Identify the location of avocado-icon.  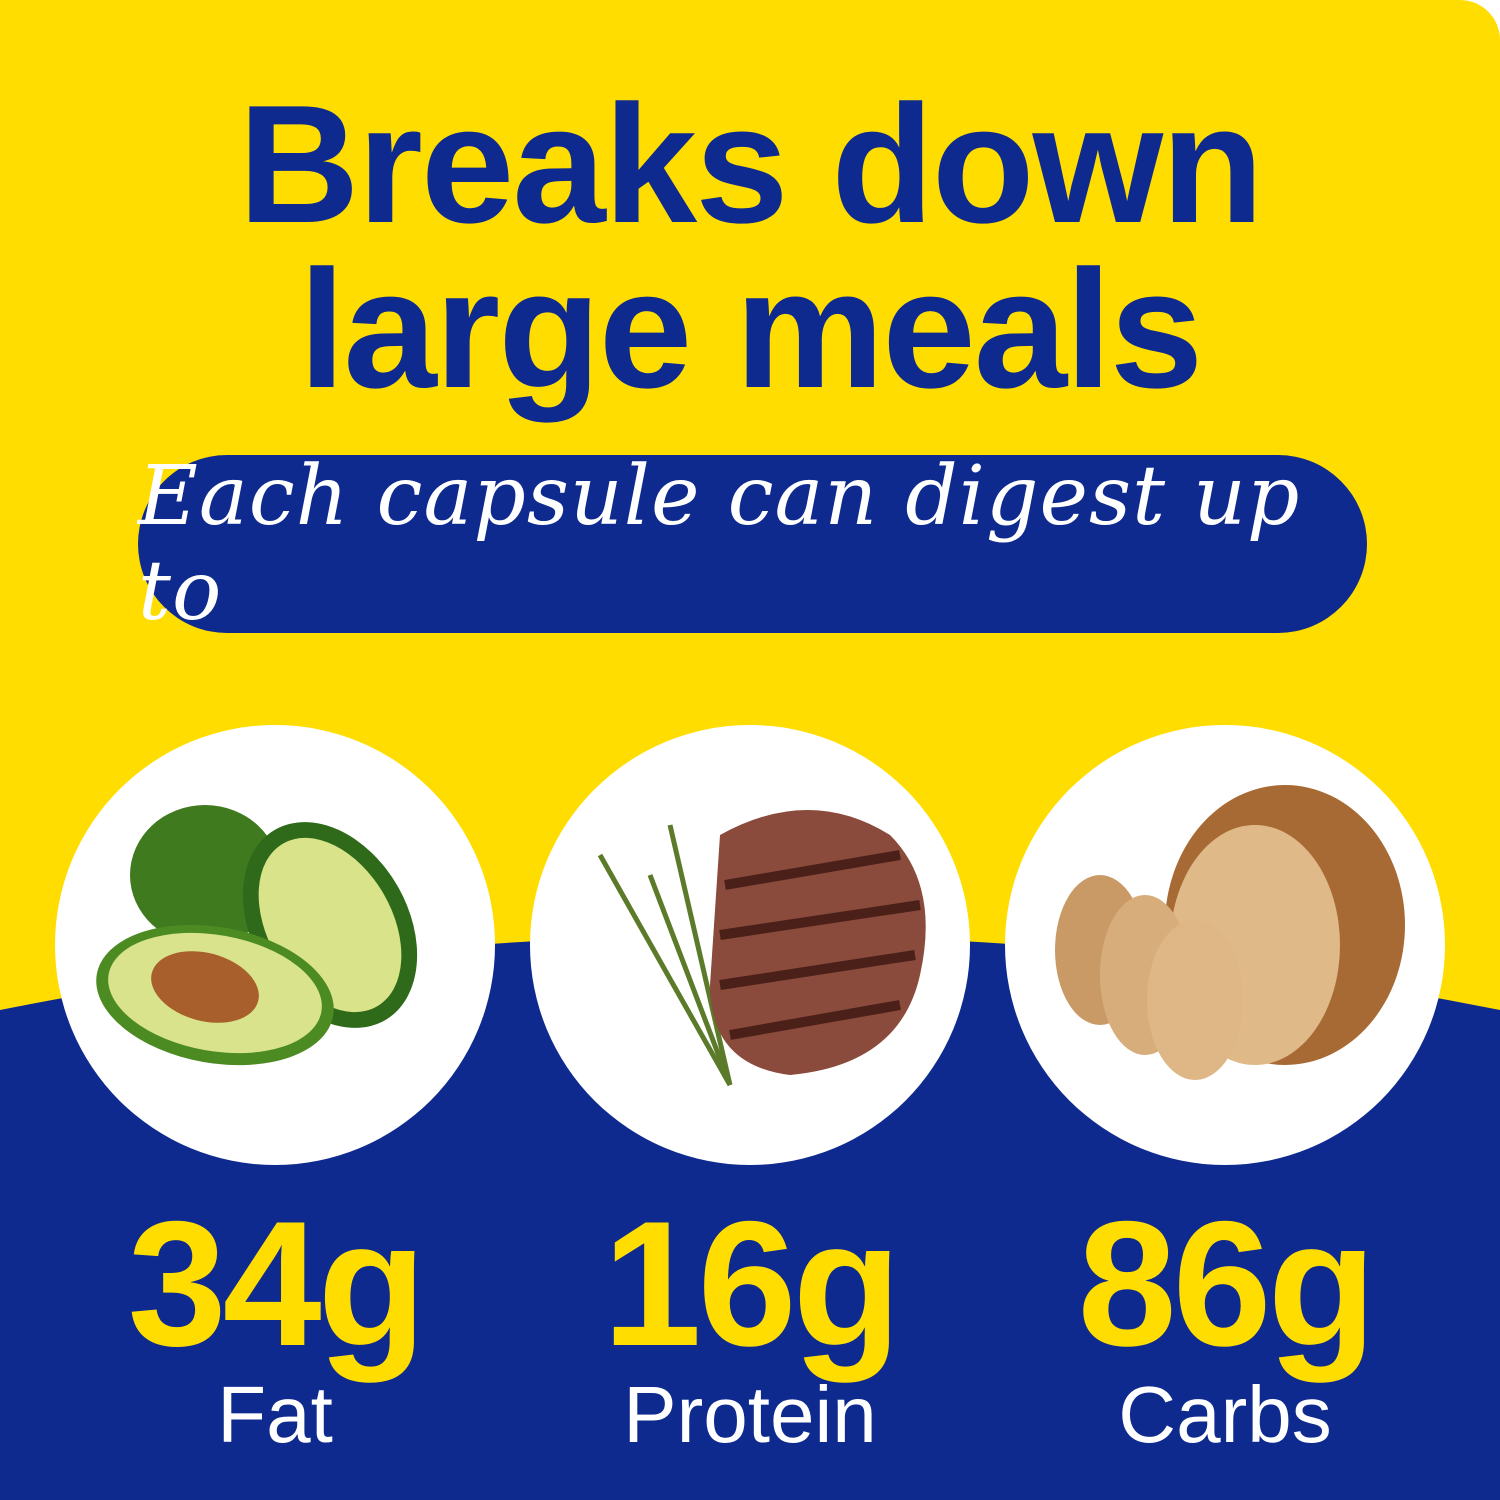
(257, 935).